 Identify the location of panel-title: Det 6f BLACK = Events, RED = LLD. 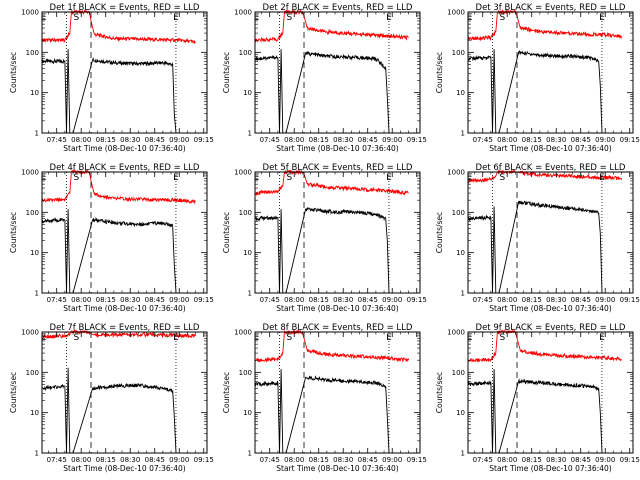
(551, 168).